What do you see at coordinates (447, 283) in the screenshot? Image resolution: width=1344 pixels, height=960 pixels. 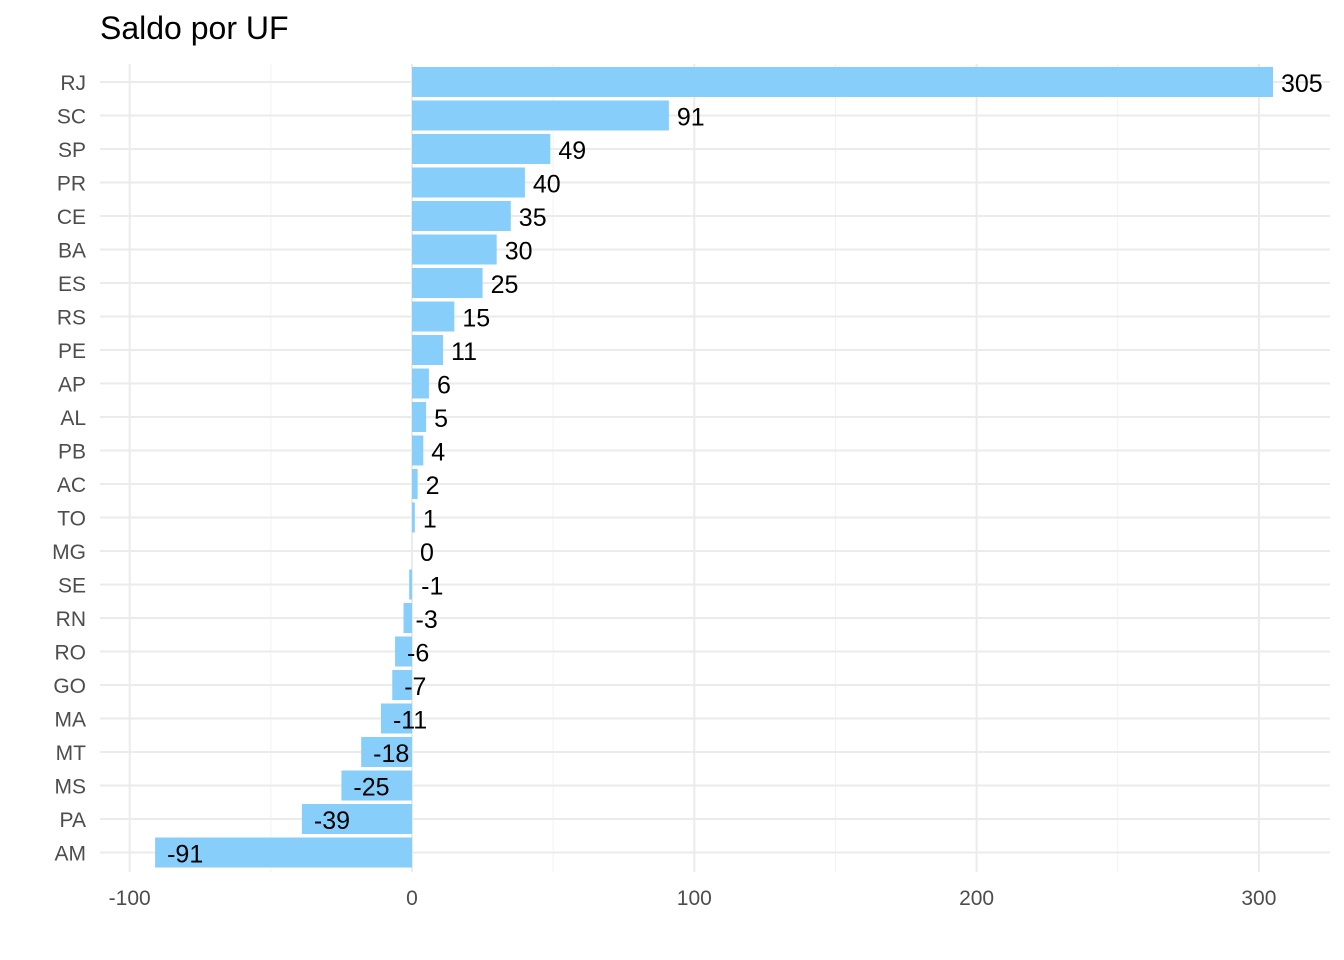 I see `bar-es` at bounding box center [447, 283].